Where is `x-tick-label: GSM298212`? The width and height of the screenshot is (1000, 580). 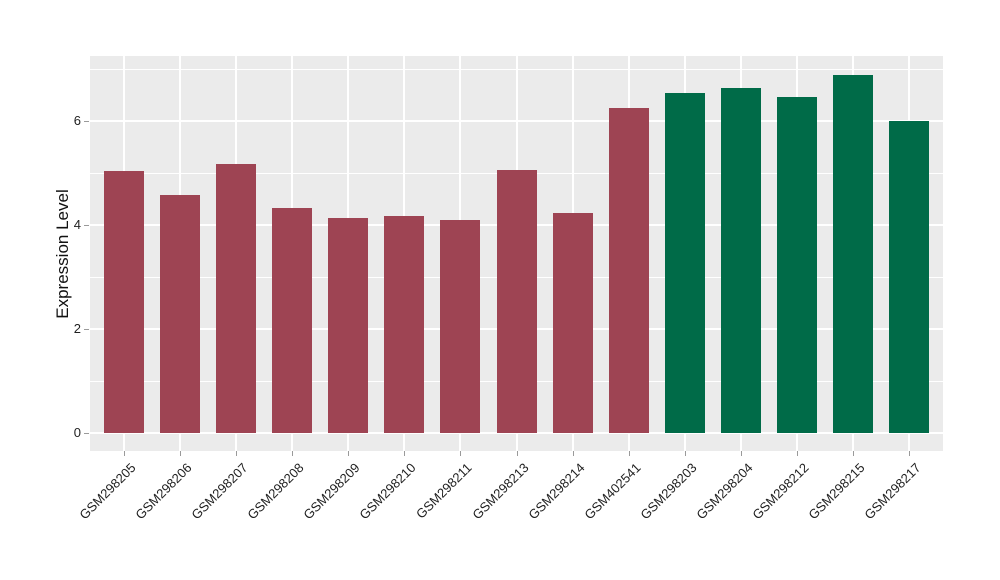 x-tick-label: GSM298212 is located at coordinates (780, 491).